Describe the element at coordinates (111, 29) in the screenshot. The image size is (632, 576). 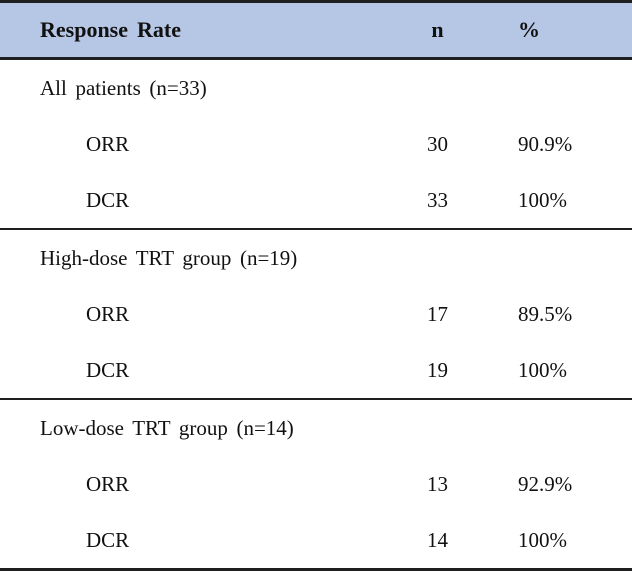
I see `column-header-response-rate: Response Rate` at that location.